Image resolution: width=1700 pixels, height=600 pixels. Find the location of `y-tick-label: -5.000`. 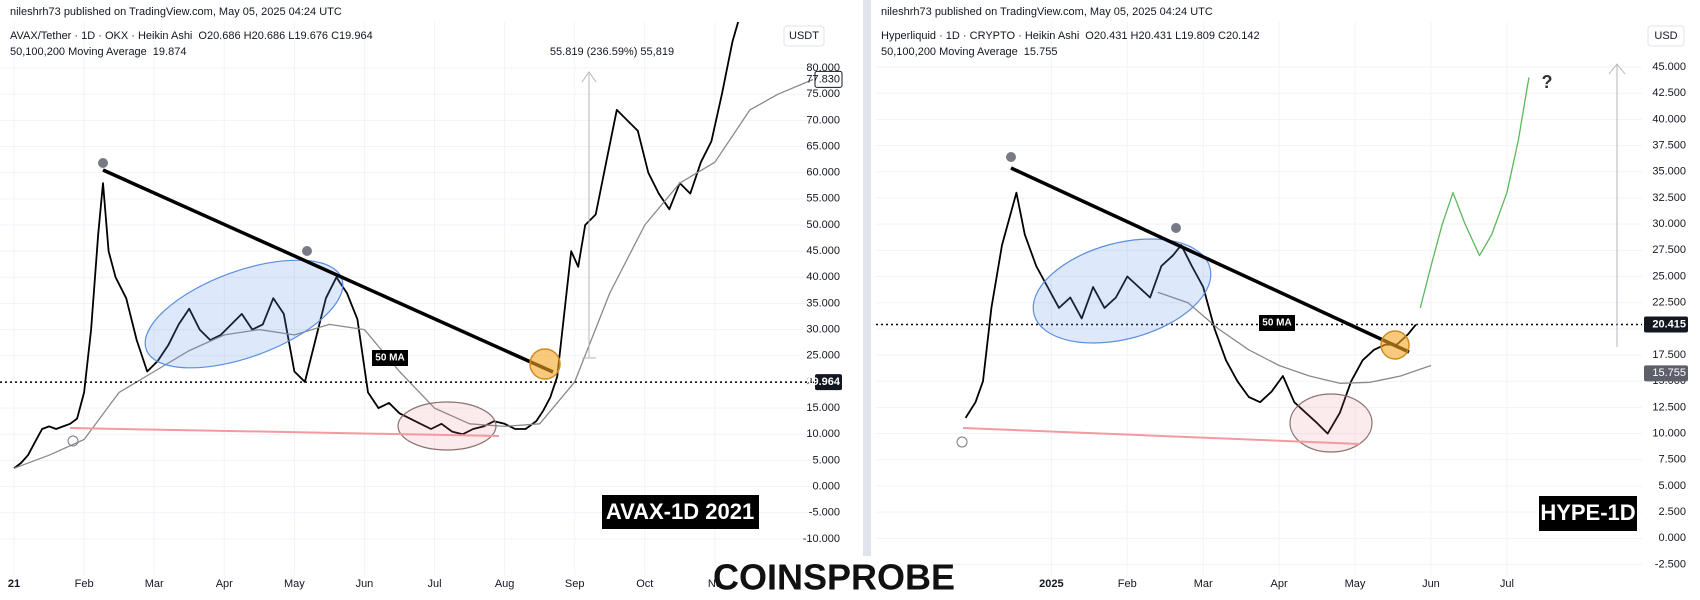

y-tick-label: -5.000 is located at coordinates (824, 513).